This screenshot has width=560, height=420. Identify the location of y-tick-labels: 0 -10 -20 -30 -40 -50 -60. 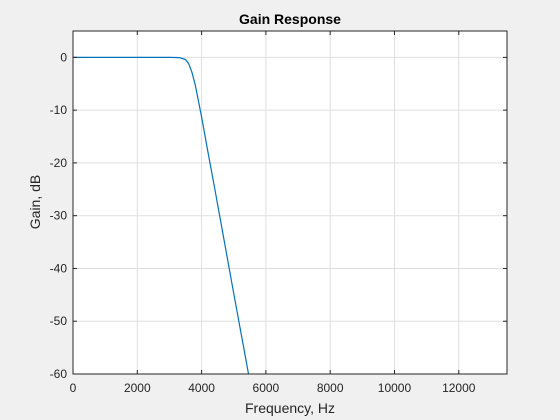
(59, 215).